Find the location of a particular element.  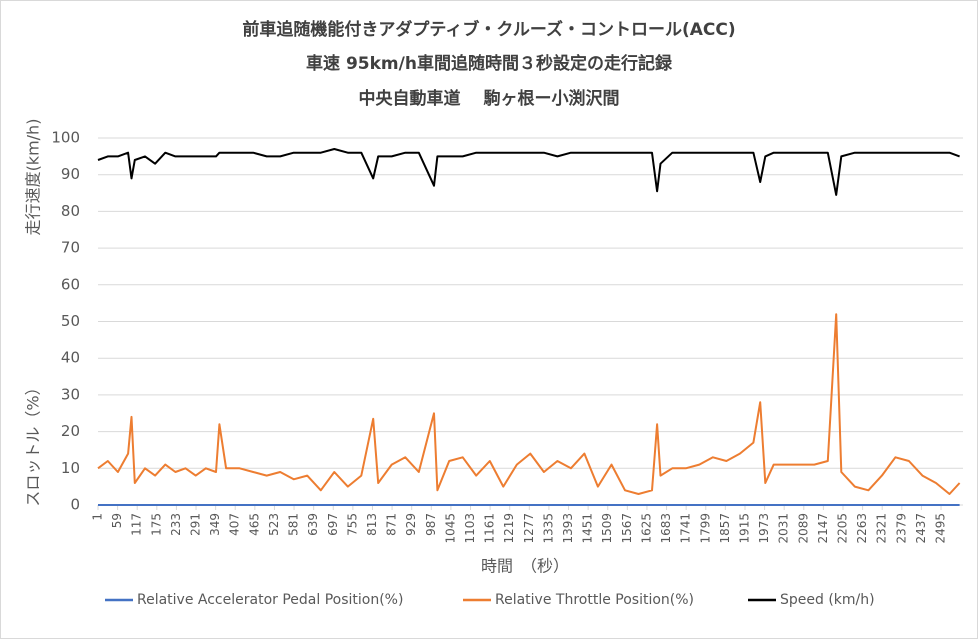

y-tick-label: 10 is located at coordinates (70, 468).